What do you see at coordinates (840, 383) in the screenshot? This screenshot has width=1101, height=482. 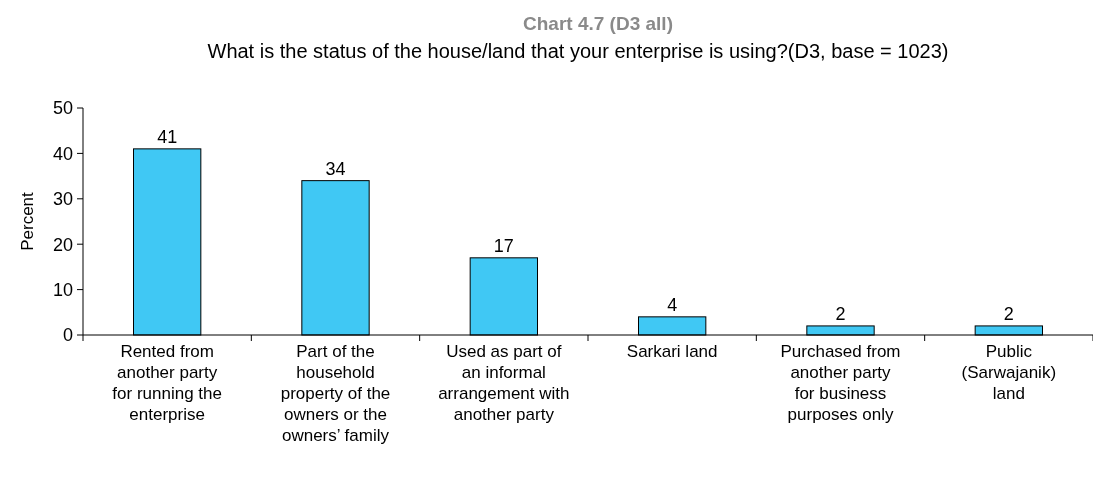 I see `x-tick-label: Purchased from another party for business purposes only` at bounding box center [840, 383].